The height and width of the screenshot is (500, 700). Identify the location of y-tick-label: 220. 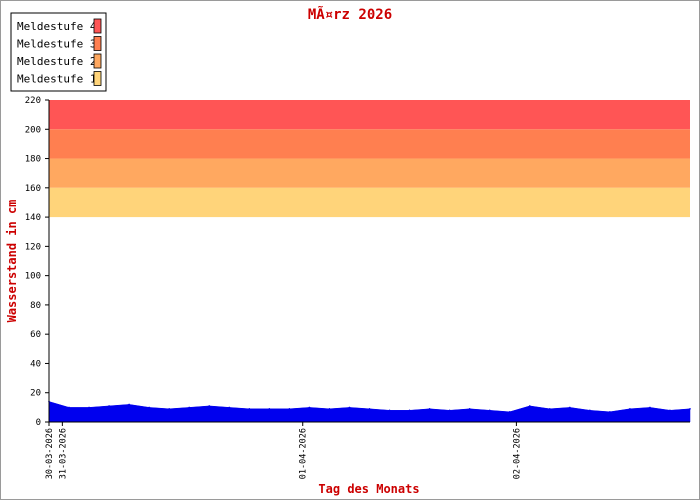
(33, 101).